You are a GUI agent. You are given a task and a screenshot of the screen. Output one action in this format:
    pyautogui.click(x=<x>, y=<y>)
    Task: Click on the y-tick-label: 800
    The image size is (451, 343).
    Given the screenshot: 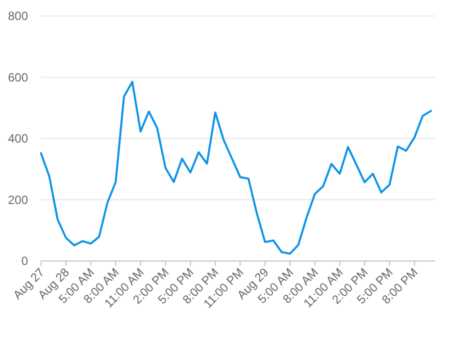 What is the action you would take?
    pyautogui.click(x=18, y=16)
    